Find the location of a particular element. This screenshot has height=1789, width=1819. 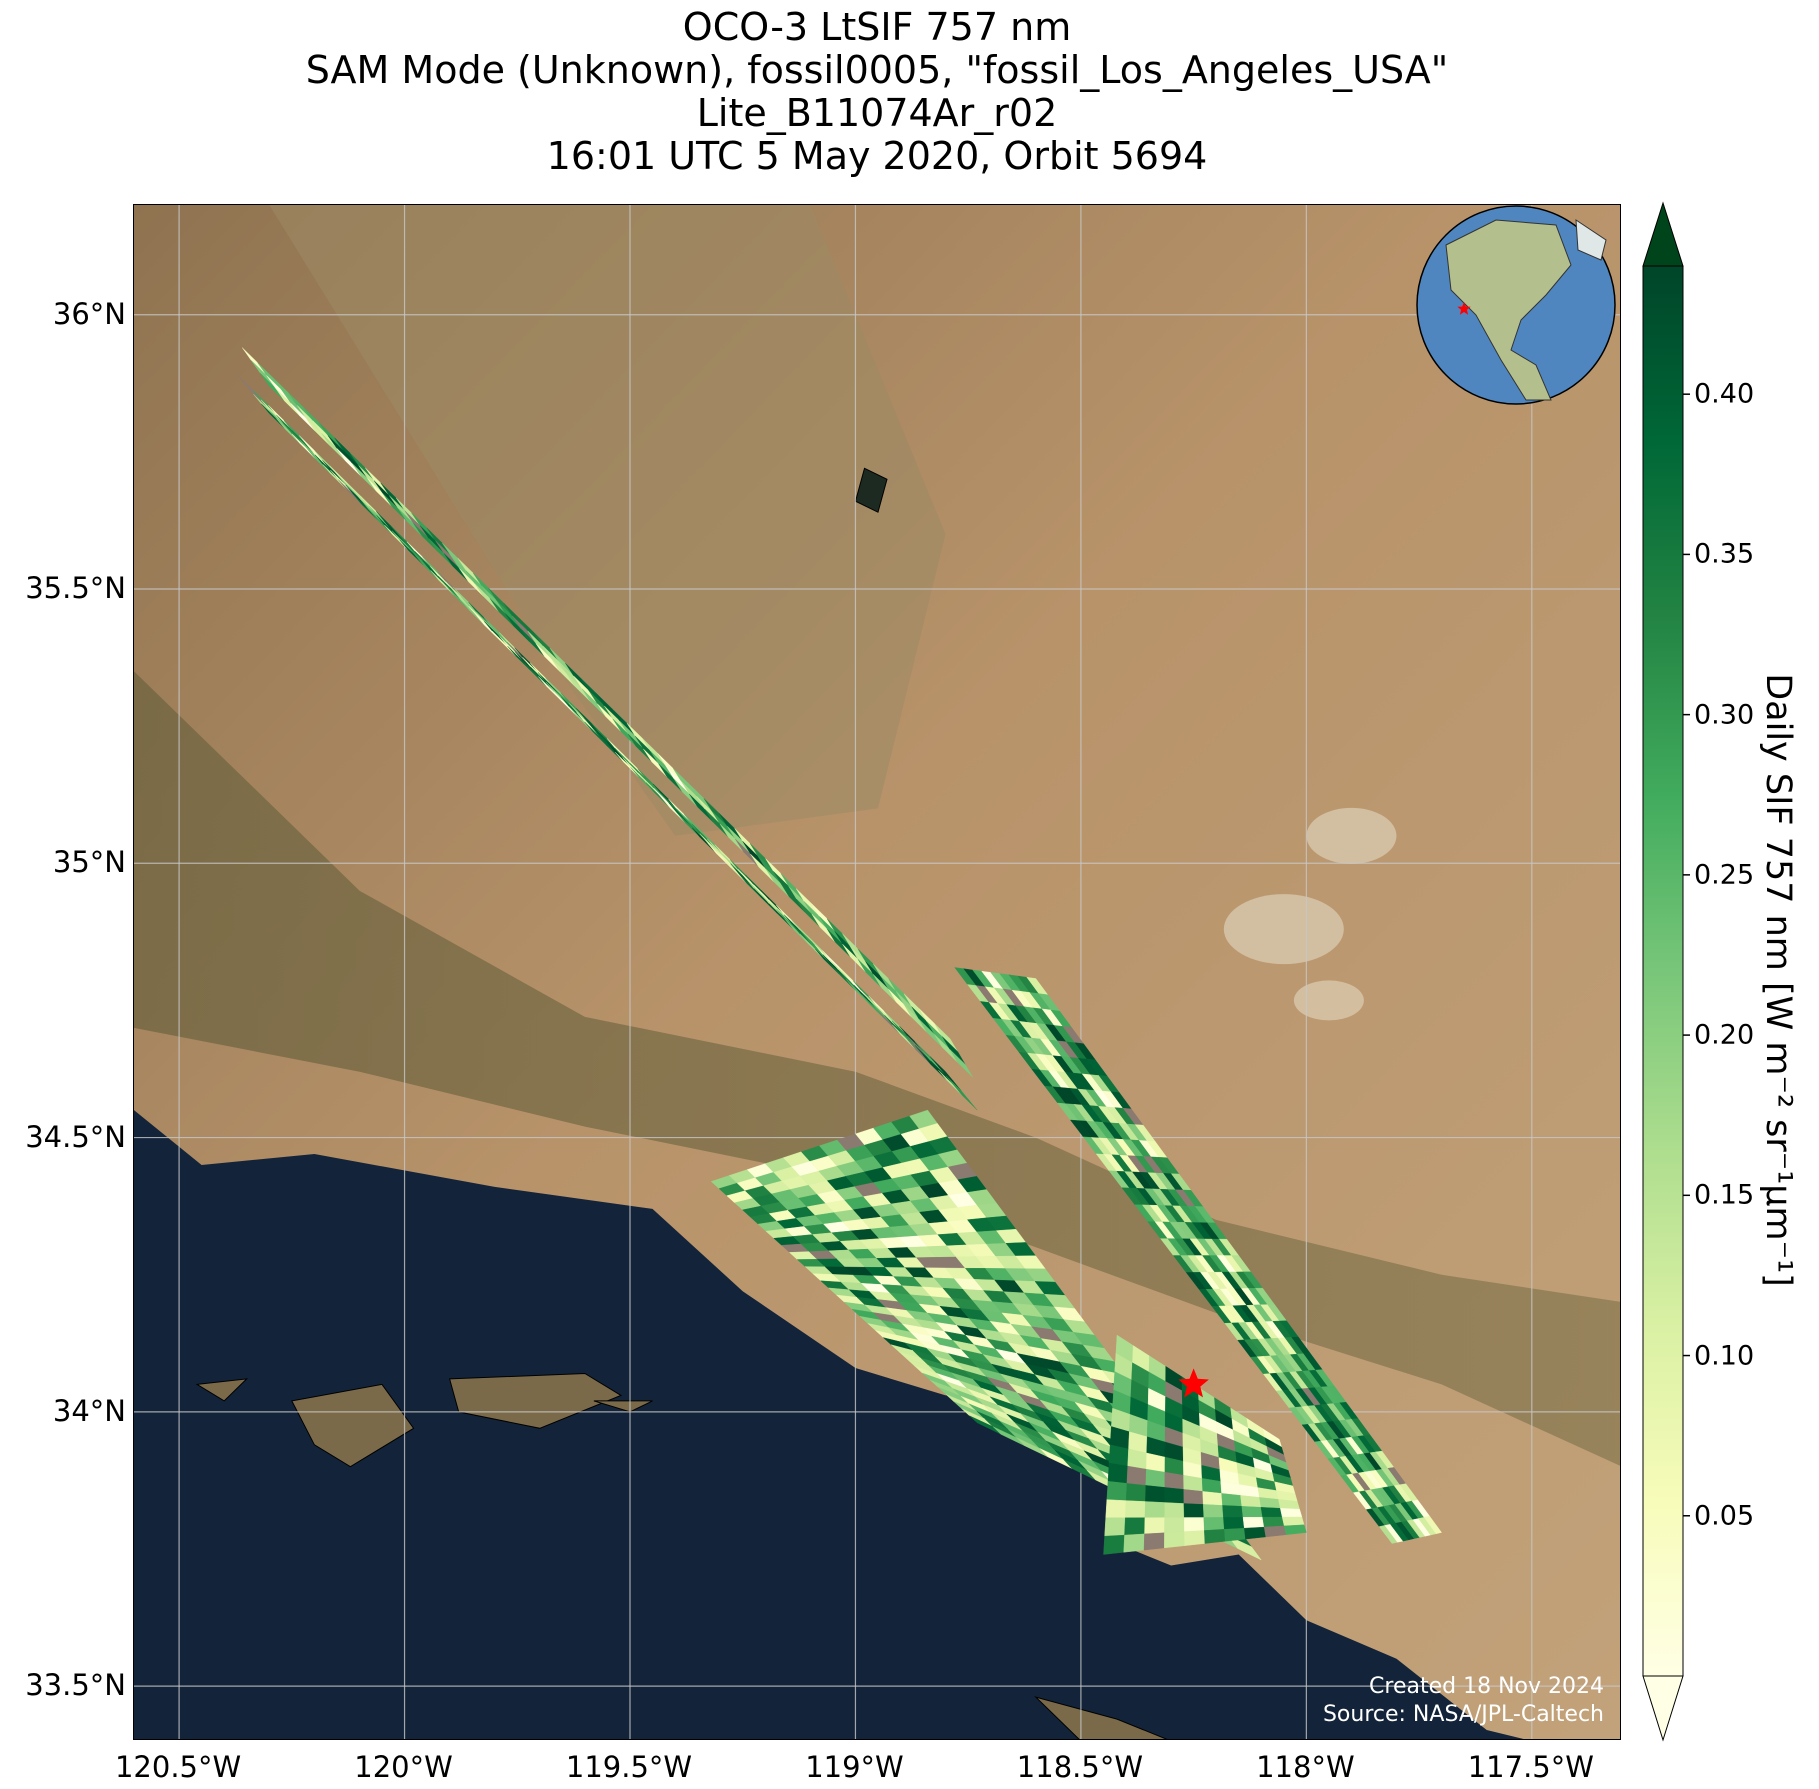

lon-tick-label: 120°W is located at coordinates (403, 1767).